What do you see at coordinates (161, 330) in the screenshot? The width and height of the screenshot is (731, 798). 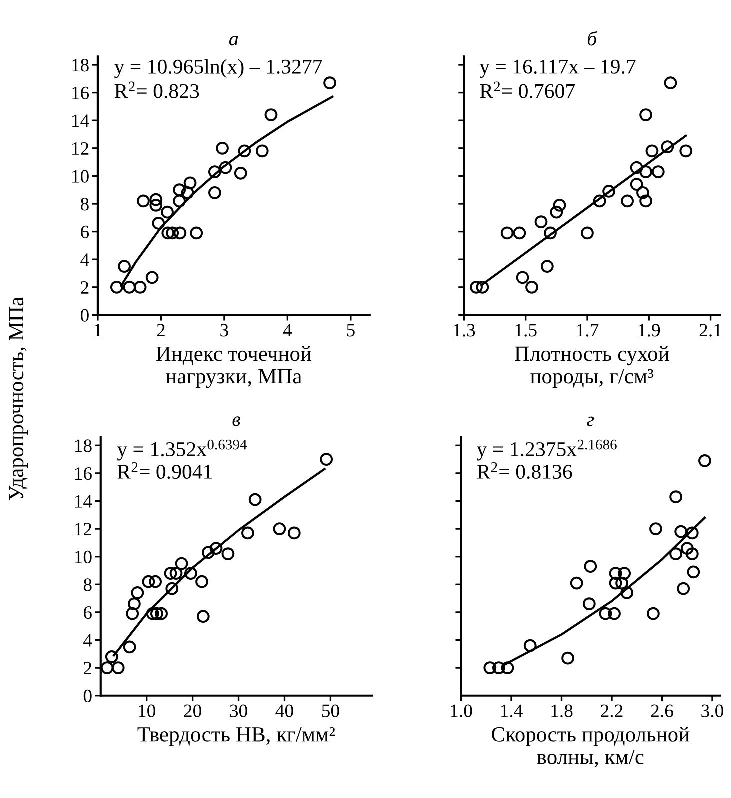 I see `x-tick-label: 2` at bounding box center [161, 330].